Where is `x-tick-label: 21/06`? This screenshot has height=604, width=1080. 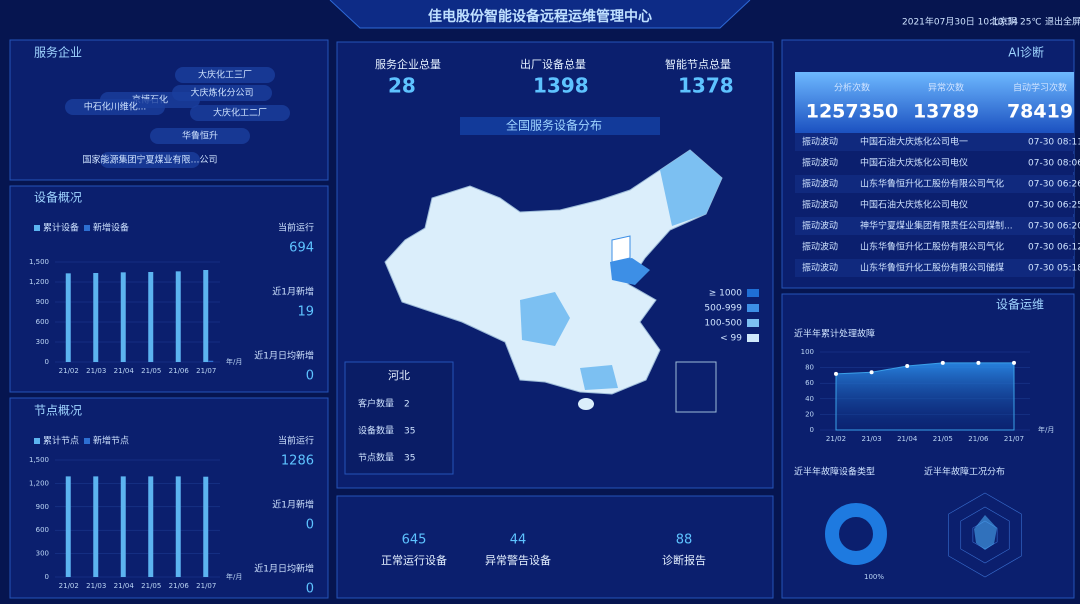 x-tick-label: 21/06 is located at coordinates (179, 586).